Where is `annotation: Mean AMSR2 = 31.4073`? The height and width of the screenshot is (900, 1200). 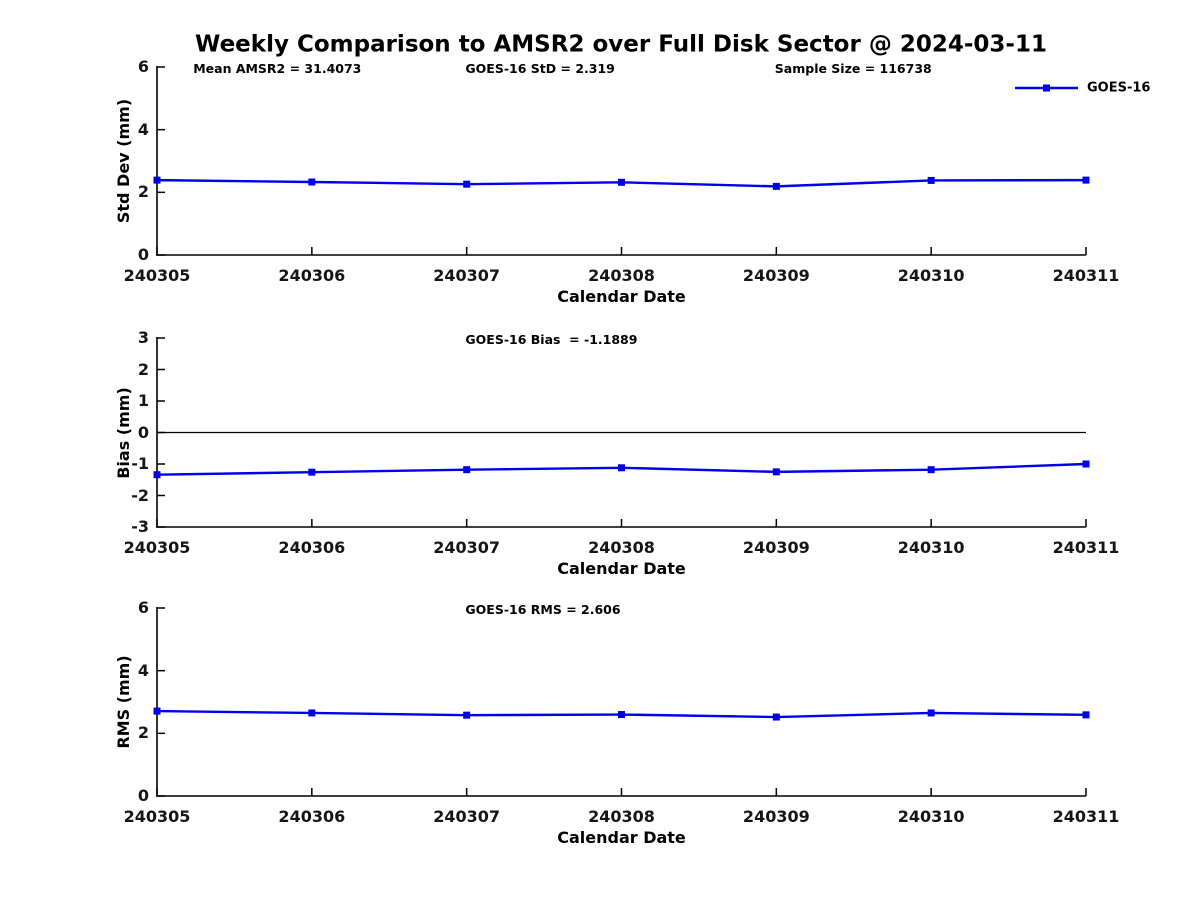 annotation: Mean AMSR2 = 31.4073 is located at coordinates (277, 68).